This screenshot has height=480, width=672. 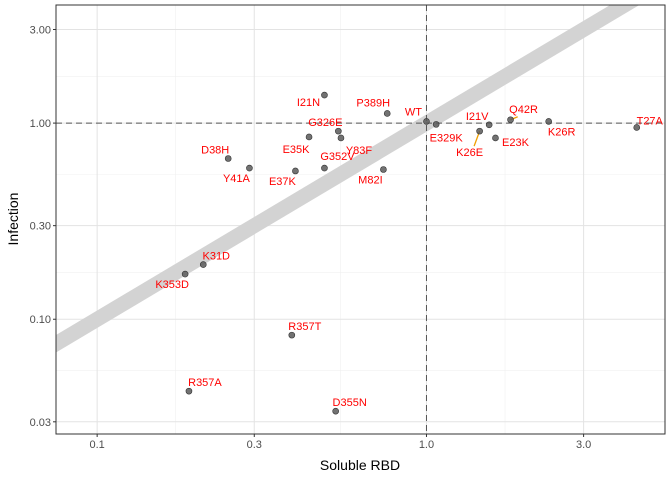 I want to click on point-label: Y83F, so click(x=359, y=151).